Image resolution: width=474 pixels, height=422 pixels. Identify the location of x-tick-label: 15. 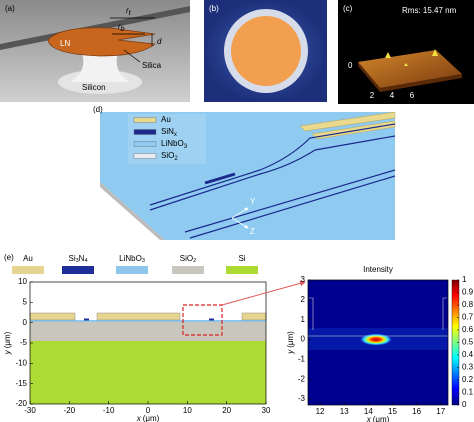
(392, 411).